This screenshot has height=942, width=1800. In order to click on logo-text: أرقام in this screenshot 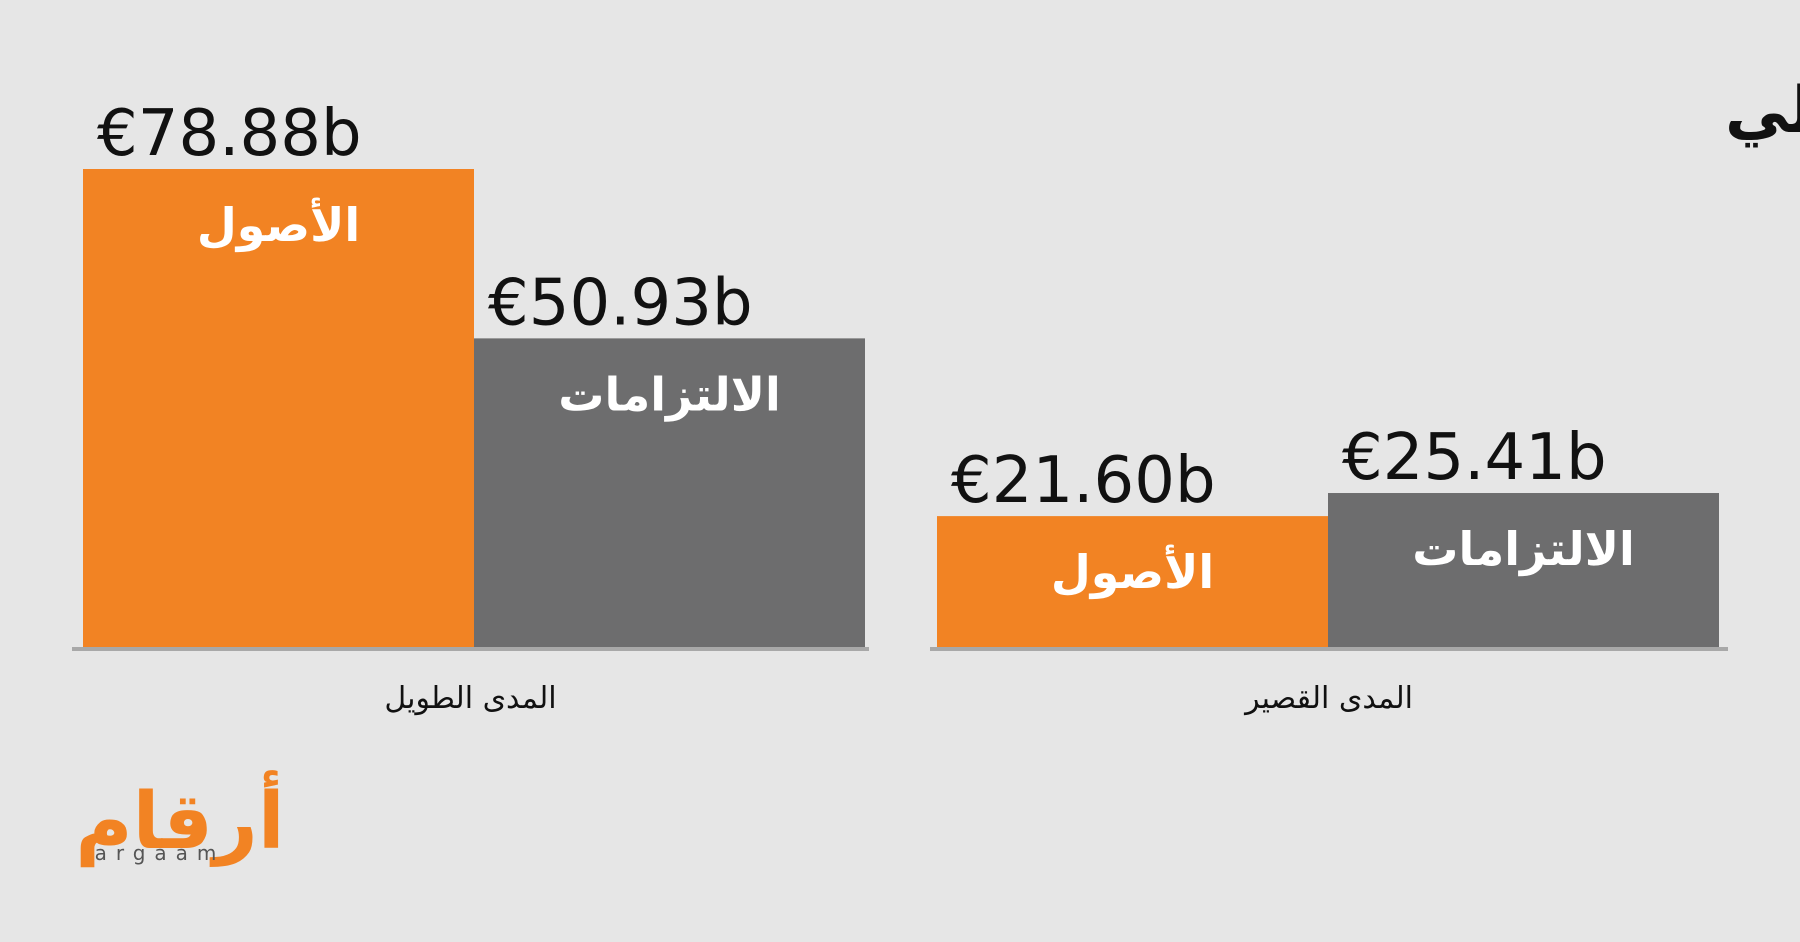, I will do `click(179, 818)`.